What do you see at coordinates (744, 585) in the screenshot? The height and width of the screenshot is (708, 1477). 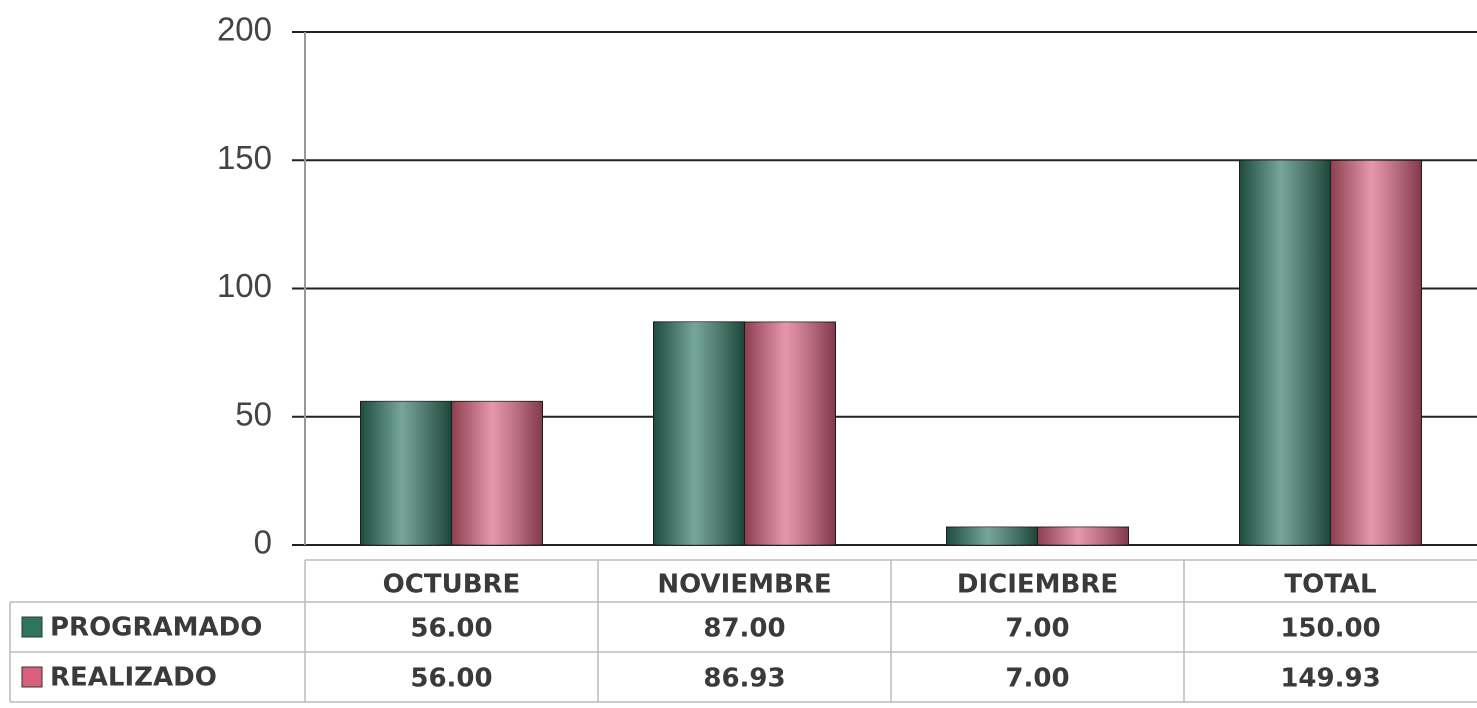 I see `x-tick-label: NOVIEMBRE` at bounding box center [744, 585].